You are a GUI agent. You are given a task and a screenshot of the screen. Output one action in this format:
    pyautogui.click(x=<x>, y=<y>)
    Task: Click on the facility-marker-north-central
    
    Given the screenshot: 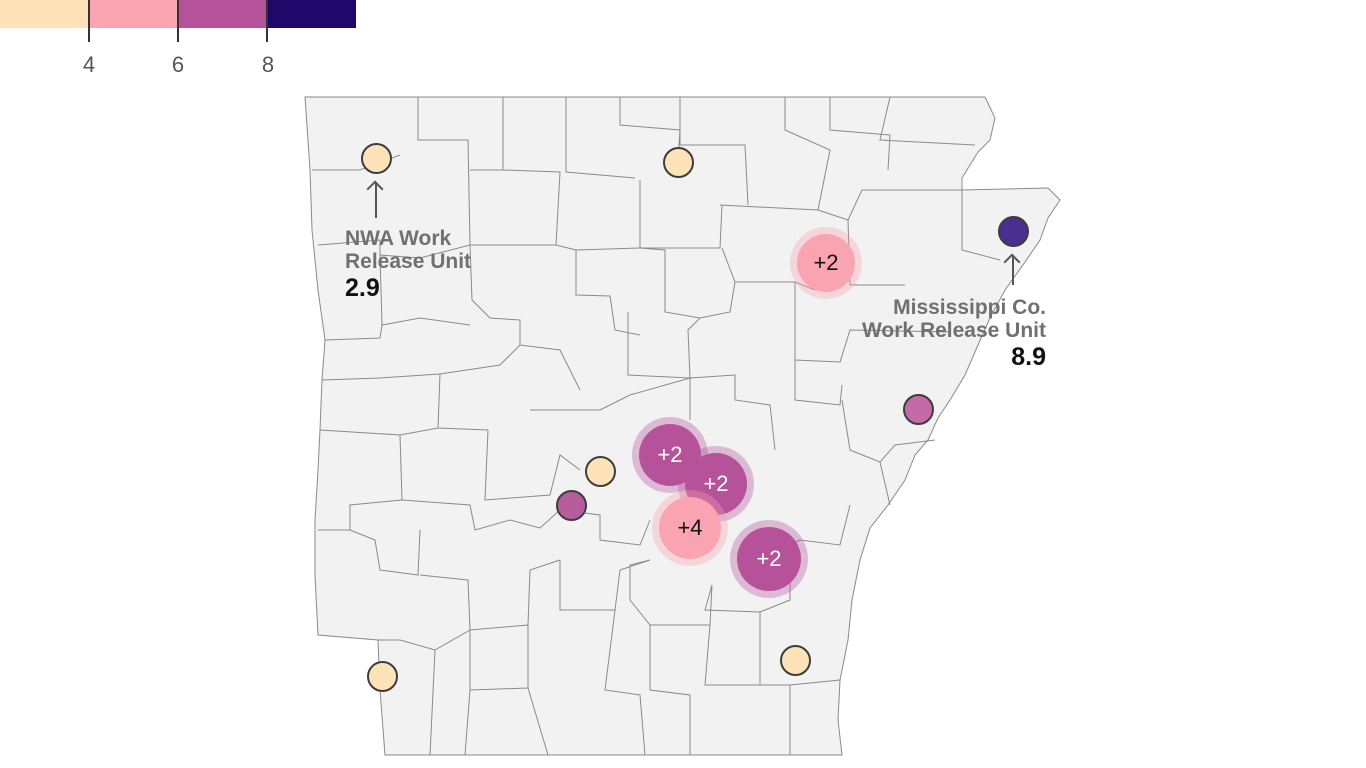 What is the action you would take?
    pyautogui.click(x=678, y=162)
    